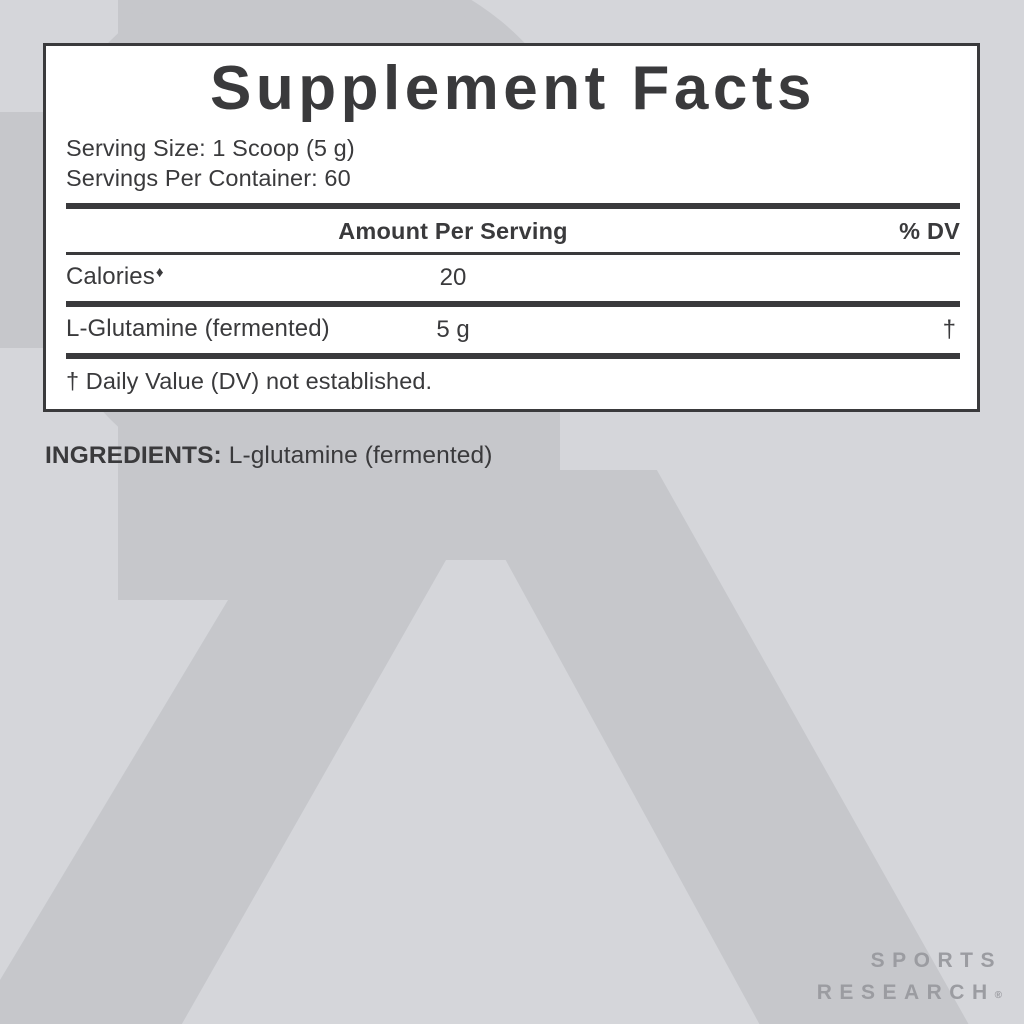 The width and height of the screenshot is (1024, 1024). What do you see at coordinates (929, 231) in the screenshot?
I see `column-header-percent-dv: % DV` at bounding box center [929, 231].